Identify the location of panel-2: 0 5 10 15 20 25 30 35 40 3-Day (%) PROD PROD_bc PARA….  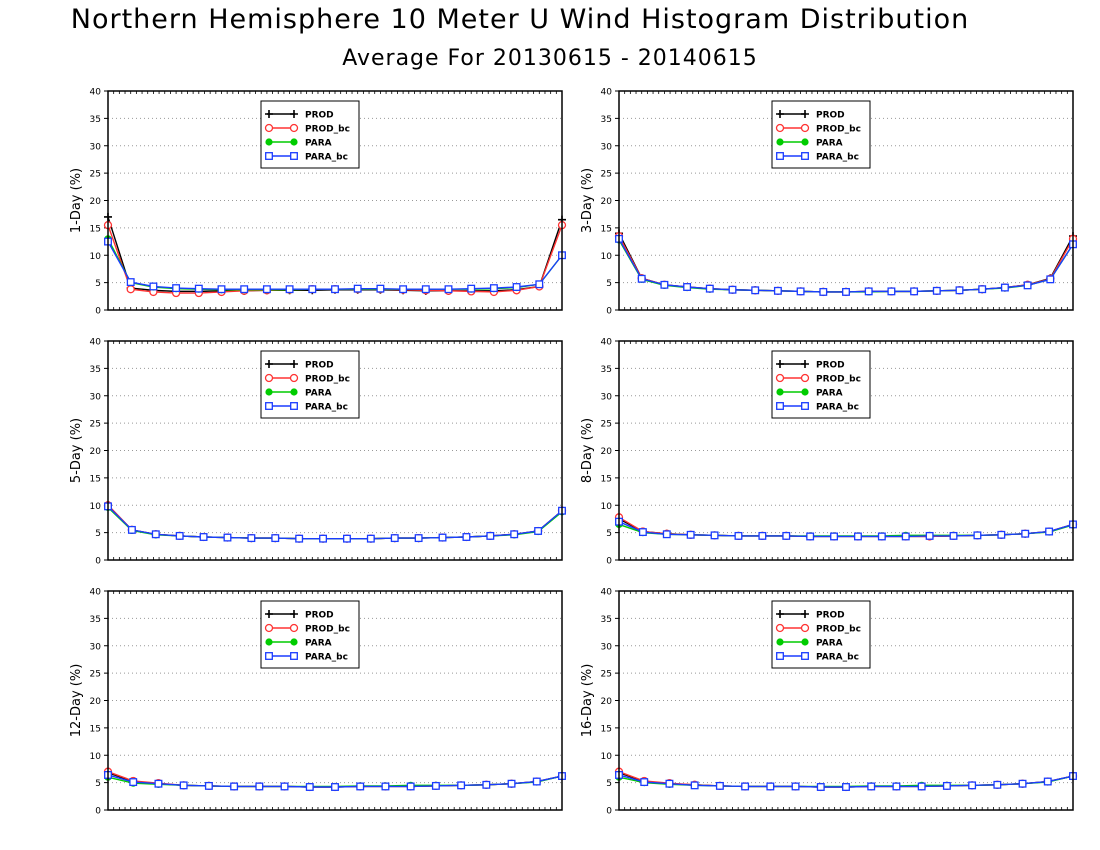
(829, 202).